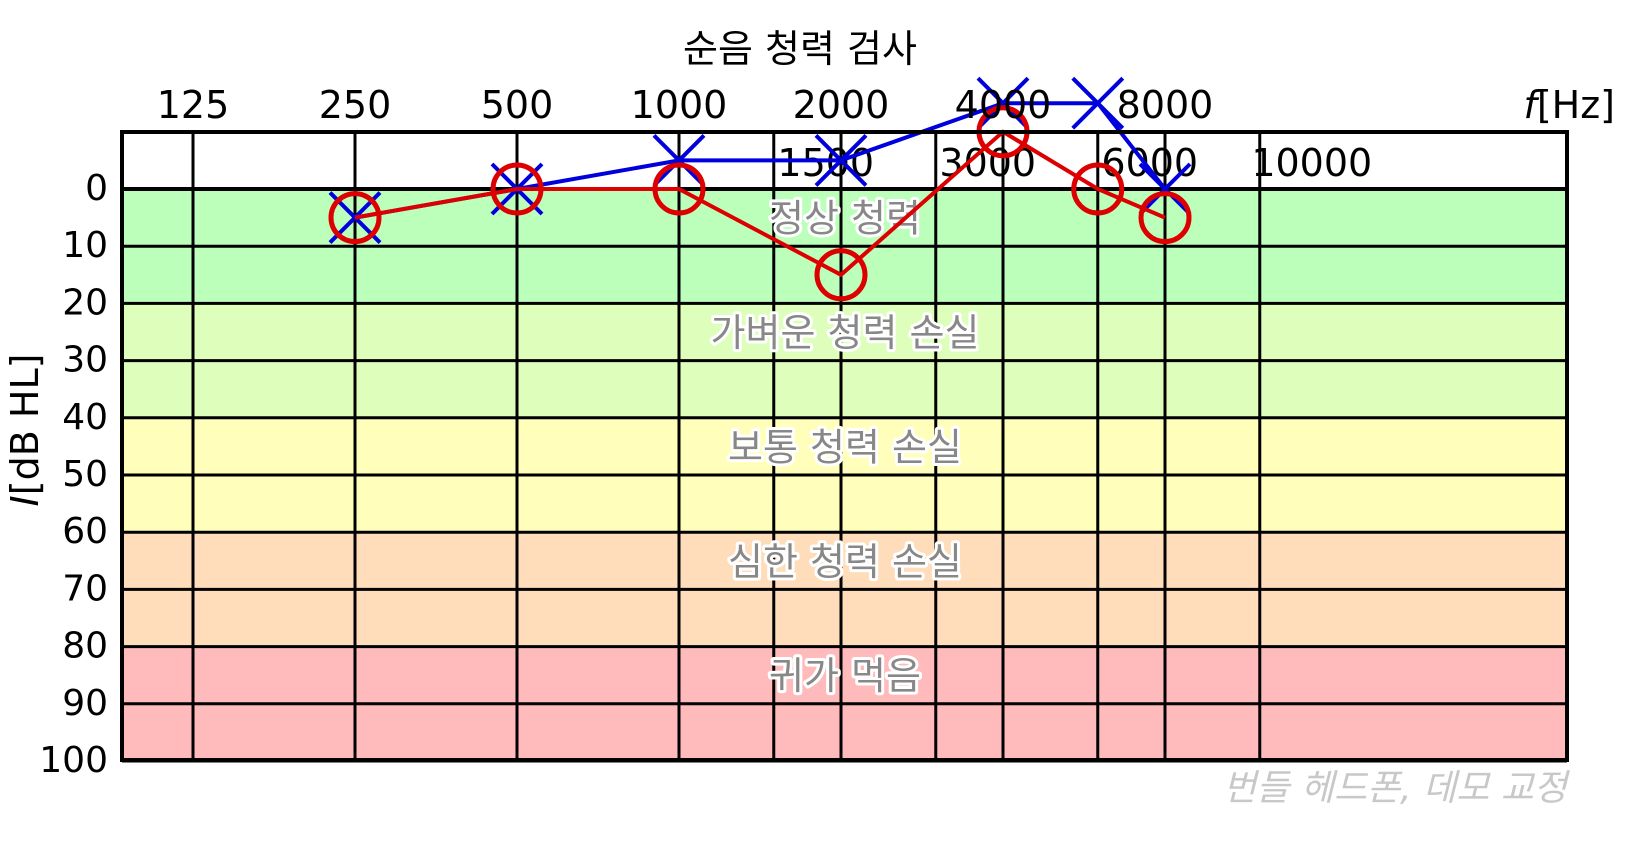 Image resolution: width=1633 pixels, height=863 pixels. What do you see at coordinates (517, 105) in the screenshot?
I see `x-tick-500: 500` at bounding box center [517, 105].